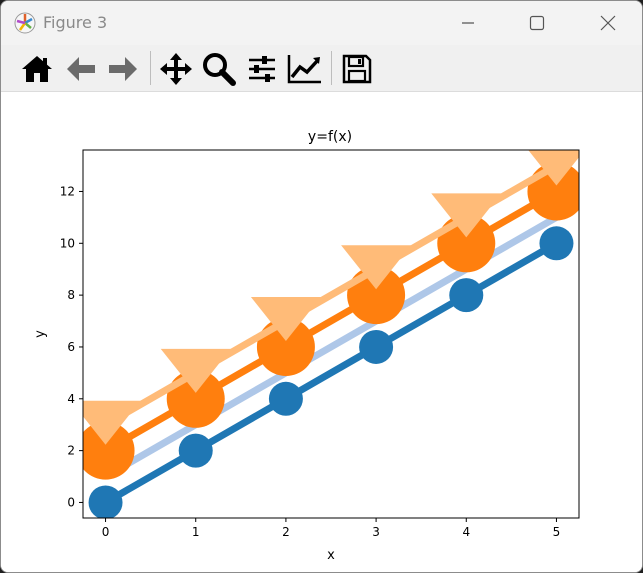 Image resolution: width=643 pixels, height=573 pixels. I want to click on y-tick-label: 4, so click(71, 399).